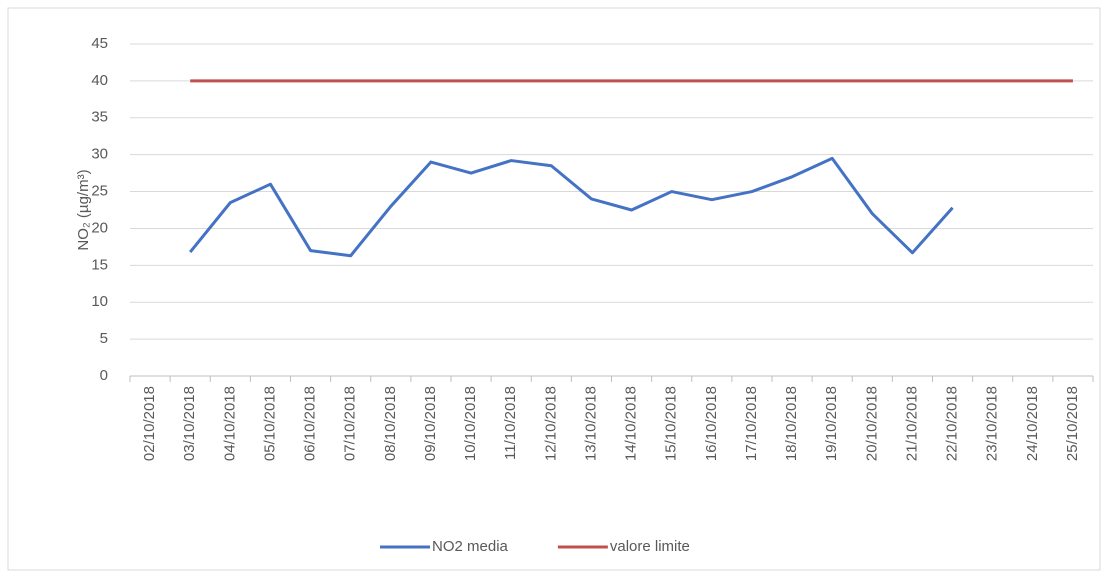 Image resolution: width=1108 pixels, height=584 pixels. Describe the element at coordinates (1032, 423) in the screenshot. I see `x-tick-label: 24/10/2018` at that location.